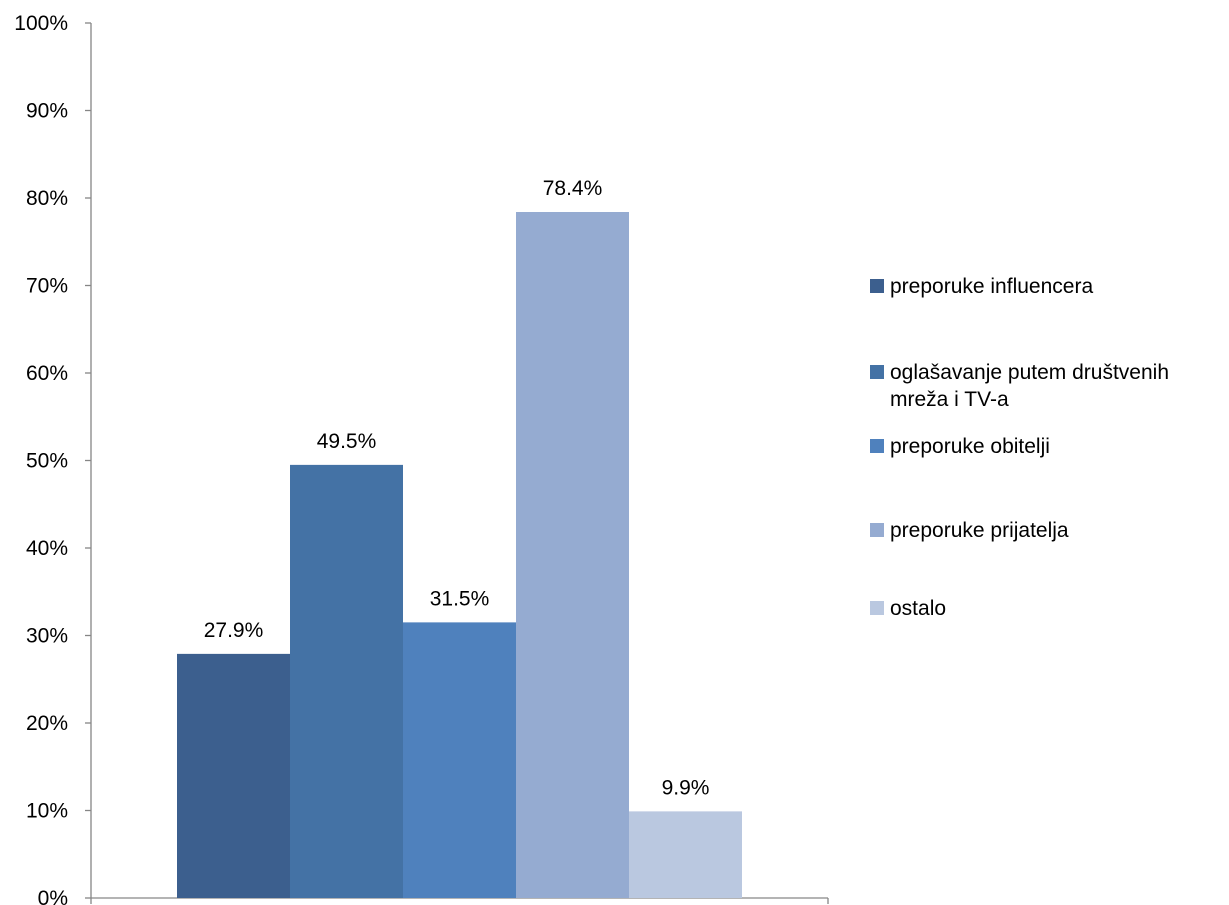 The image size is (1229, 905). I want to click on y-tick-label: 0%, so click(53, 896).